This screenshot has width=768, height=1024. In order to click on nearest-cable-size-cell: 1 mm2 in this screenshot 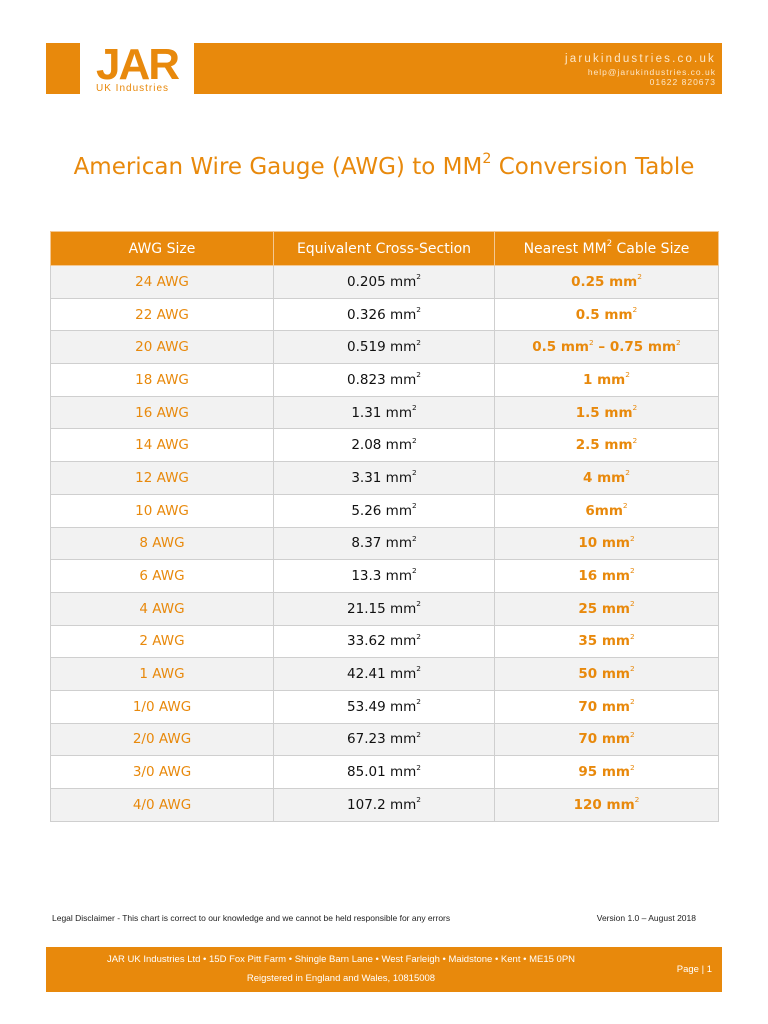, I will do `click(606, 380)`.